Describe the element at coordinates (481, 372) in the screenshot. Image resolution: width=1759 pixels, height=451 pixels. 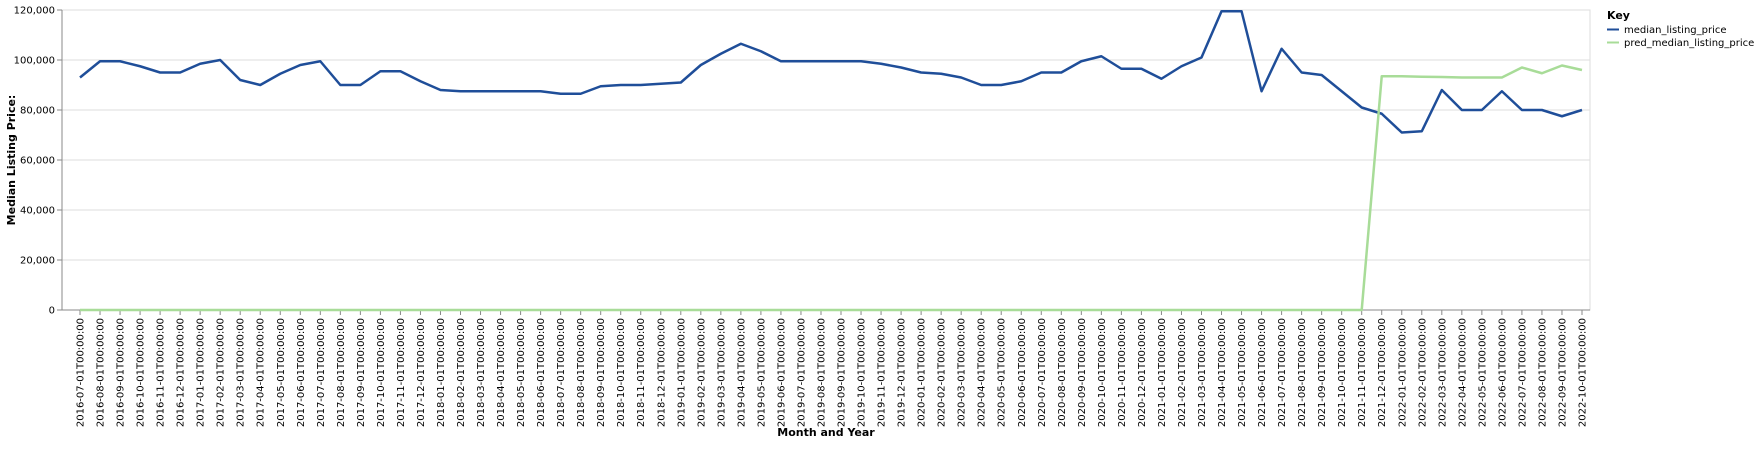
I see `x-tick-label: 2018-03-01T00:00:00` at that location.